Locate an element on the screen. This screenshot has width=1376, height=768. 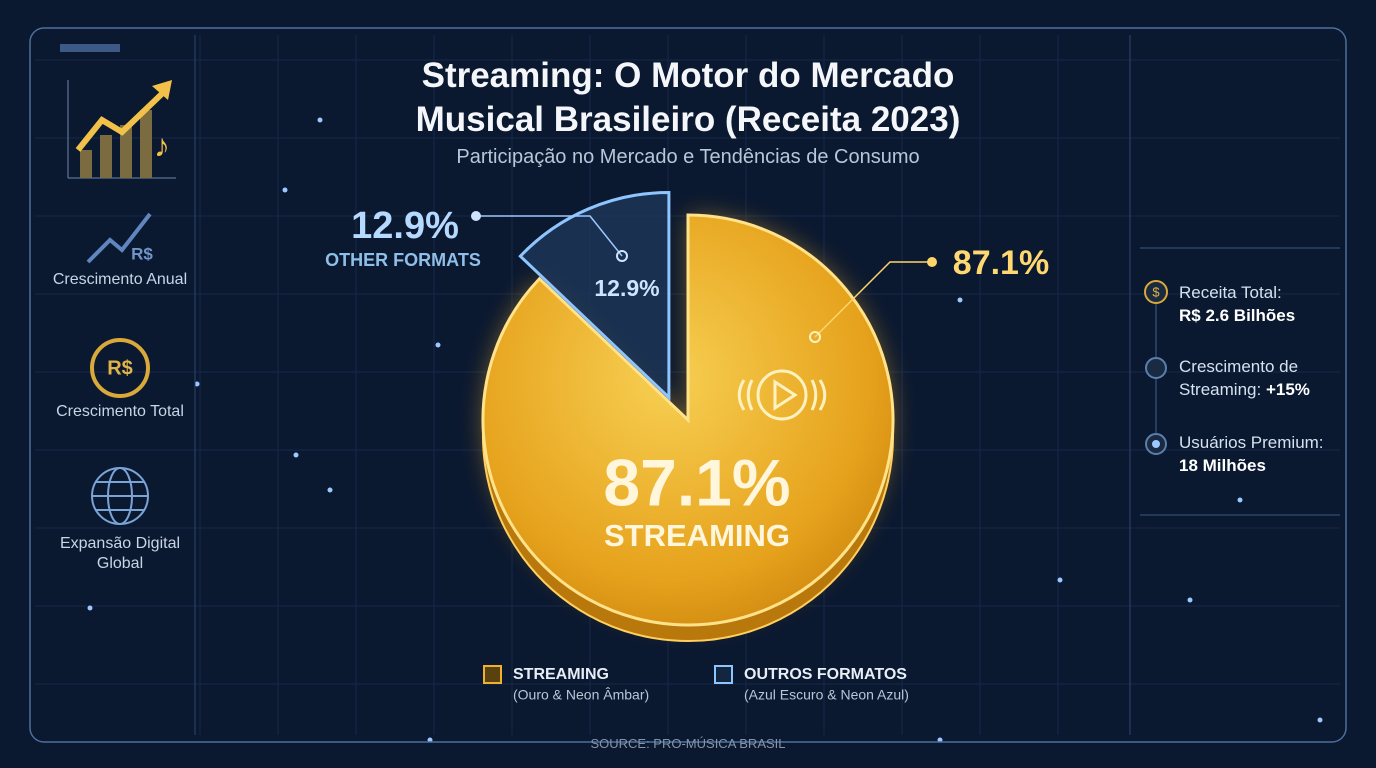
left-item-label: Crescimento Total is located at coordinates (120, 411).